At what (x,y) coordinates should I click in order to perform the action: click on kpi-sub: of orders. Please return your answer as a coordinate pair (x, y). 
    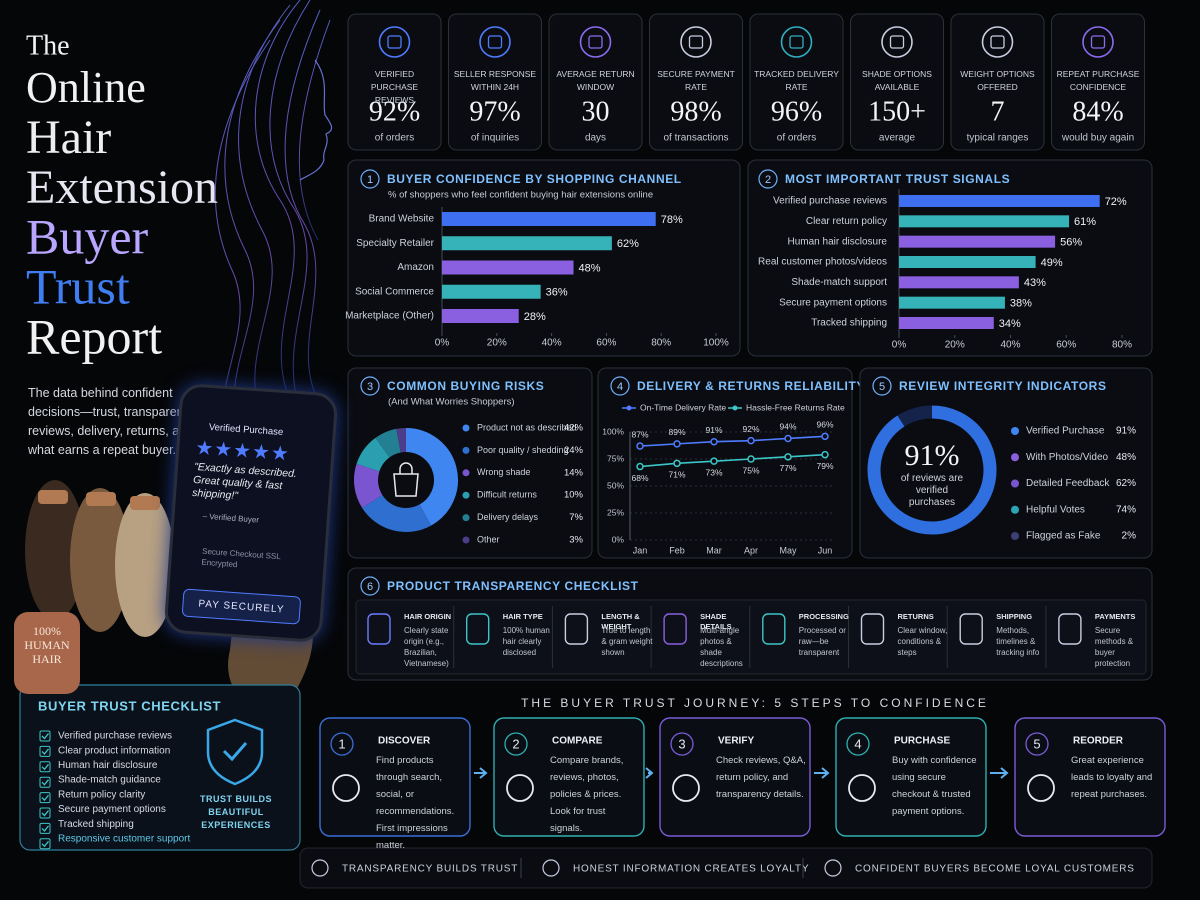
    Looking at the image, I should click on (394, 138).